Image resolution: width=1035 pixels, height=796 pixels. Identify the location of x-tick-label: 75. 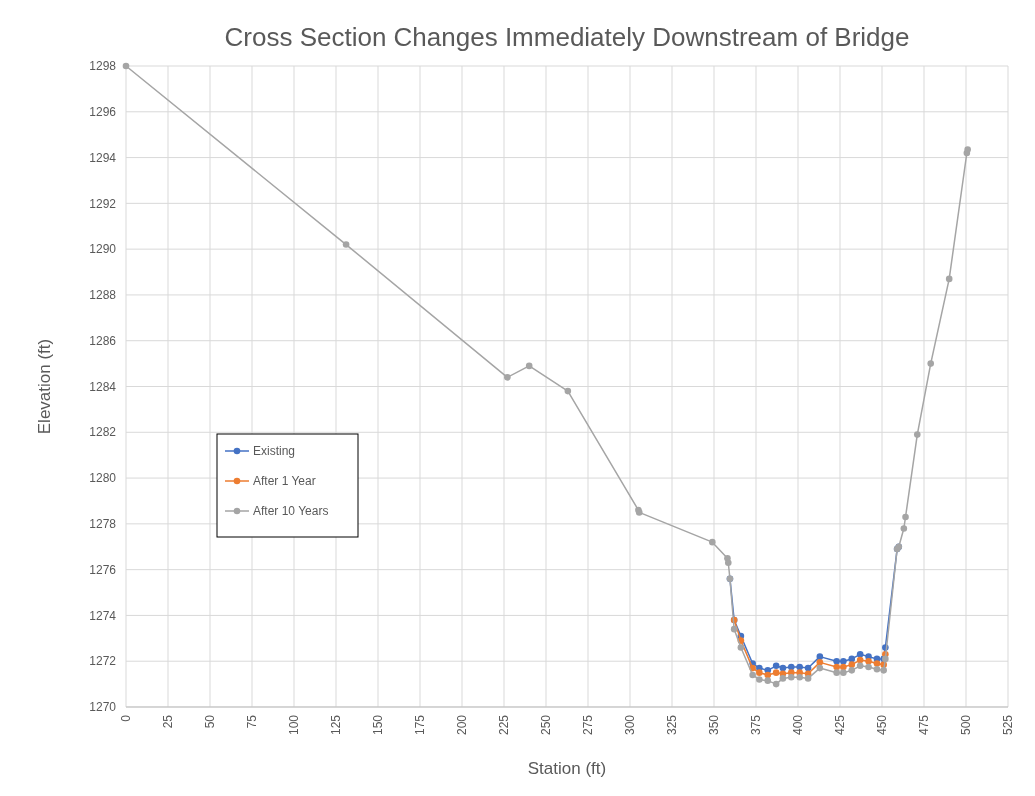
(252, 721).